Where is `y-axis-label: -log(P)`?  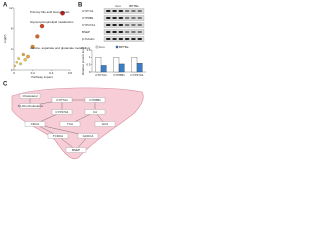 y-axis-label: -log(P) is located at coordinates (5, 38).